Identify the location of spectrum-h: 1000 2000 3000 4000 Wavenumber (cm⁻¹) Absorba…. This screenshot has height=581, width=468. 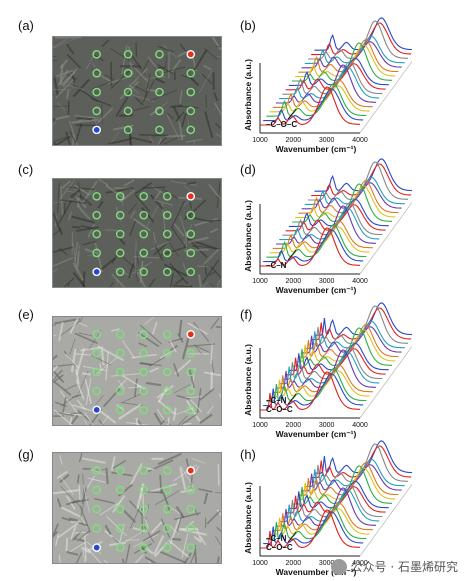
(322, 507).